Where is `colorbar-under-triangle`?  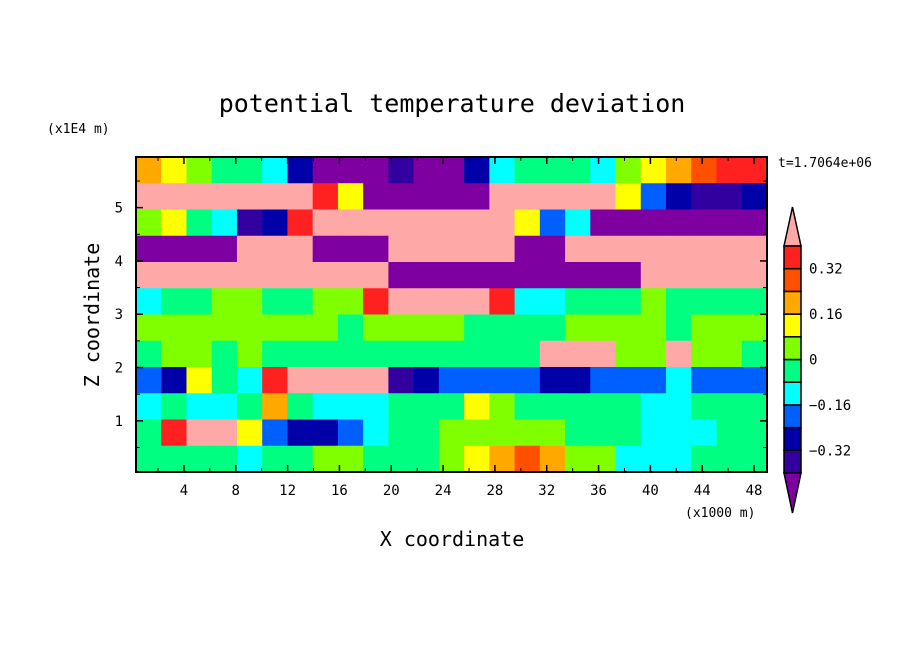 colorbar-under-triangle is located at coordinates (792, 493).